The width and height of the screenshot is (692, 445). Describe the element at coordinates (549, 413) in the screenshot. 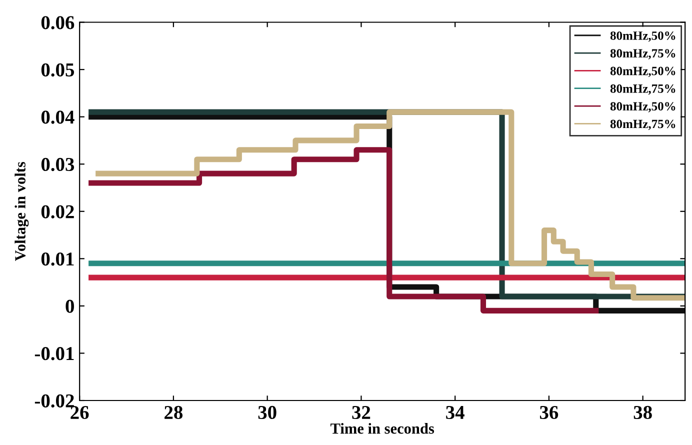

I see `x-tick-label: 36` at that location.